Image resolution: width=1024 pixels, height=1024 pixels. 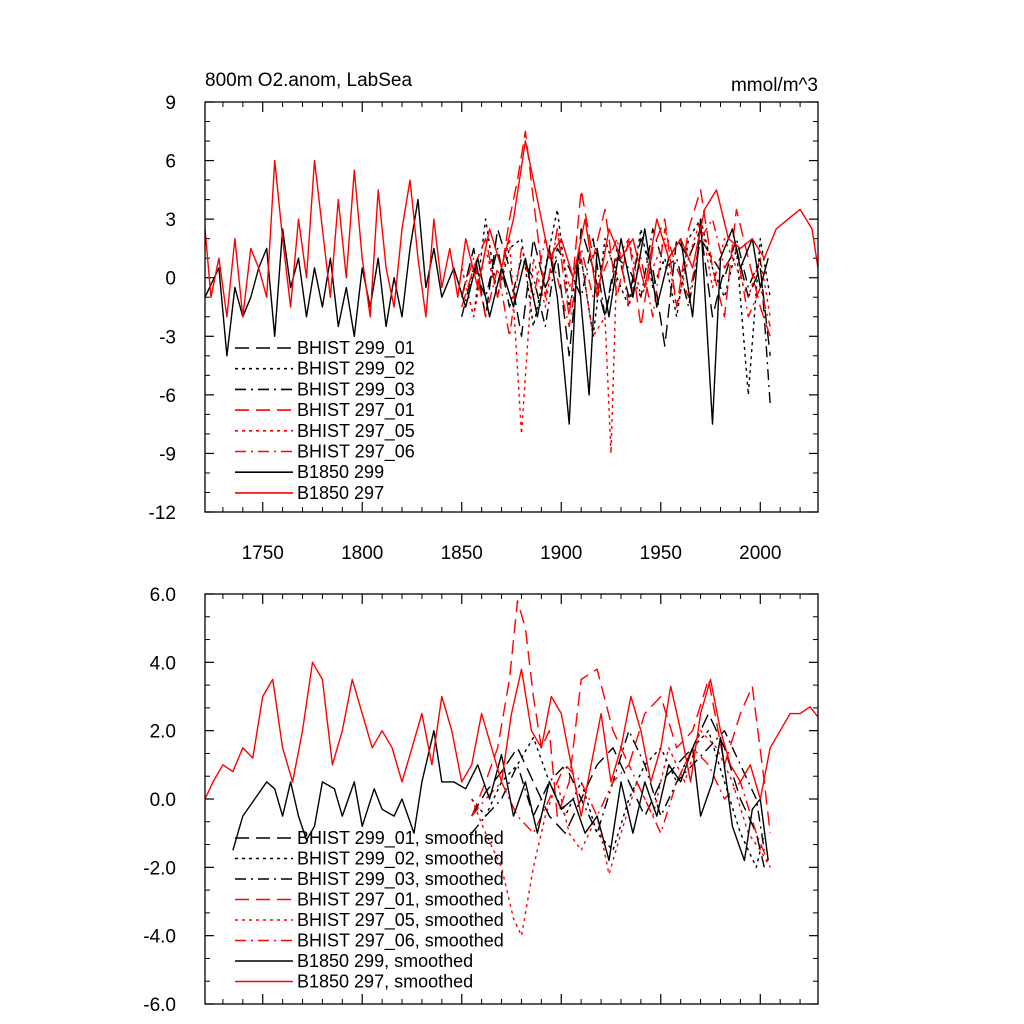 I want to click on legend-label: BHIST 299_02, smoothed, so click(x=400, y=859).